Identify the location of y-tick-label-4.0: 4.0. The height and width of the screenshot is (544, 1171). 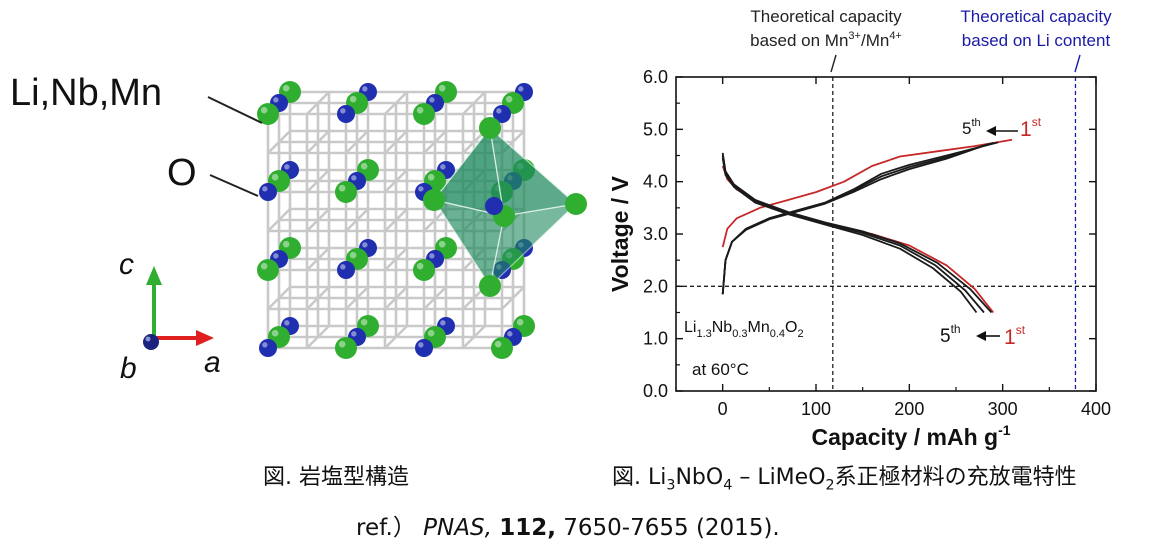
(655, 182).